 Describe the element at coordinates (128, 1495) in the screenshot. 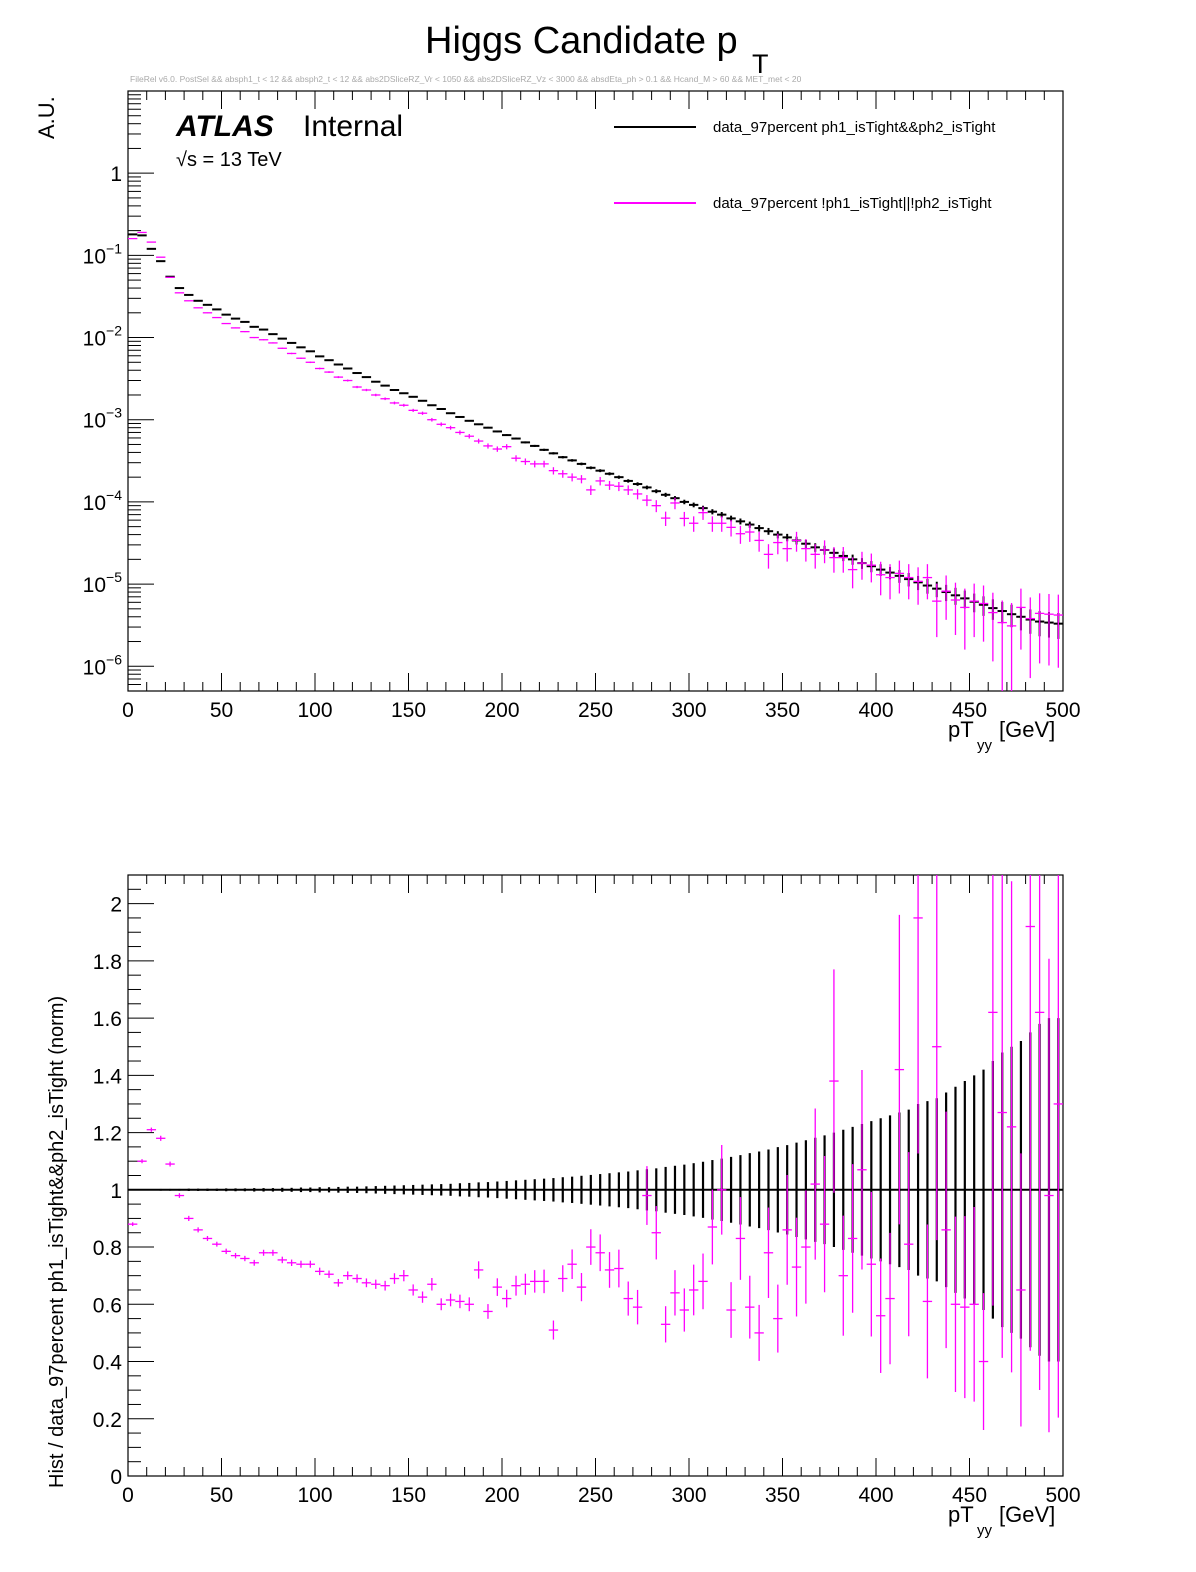

I see `bottom-x-tick-label: 0` at that location.